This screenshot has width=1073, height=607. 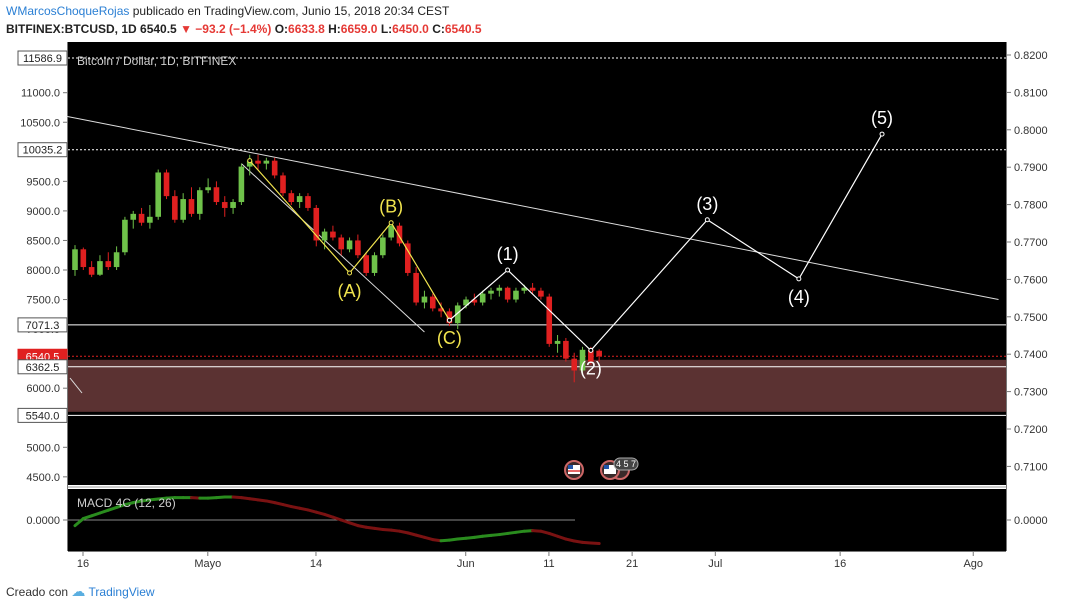 I want to click on right-tick-label: 0.7600, so click(x=1031, y=280).